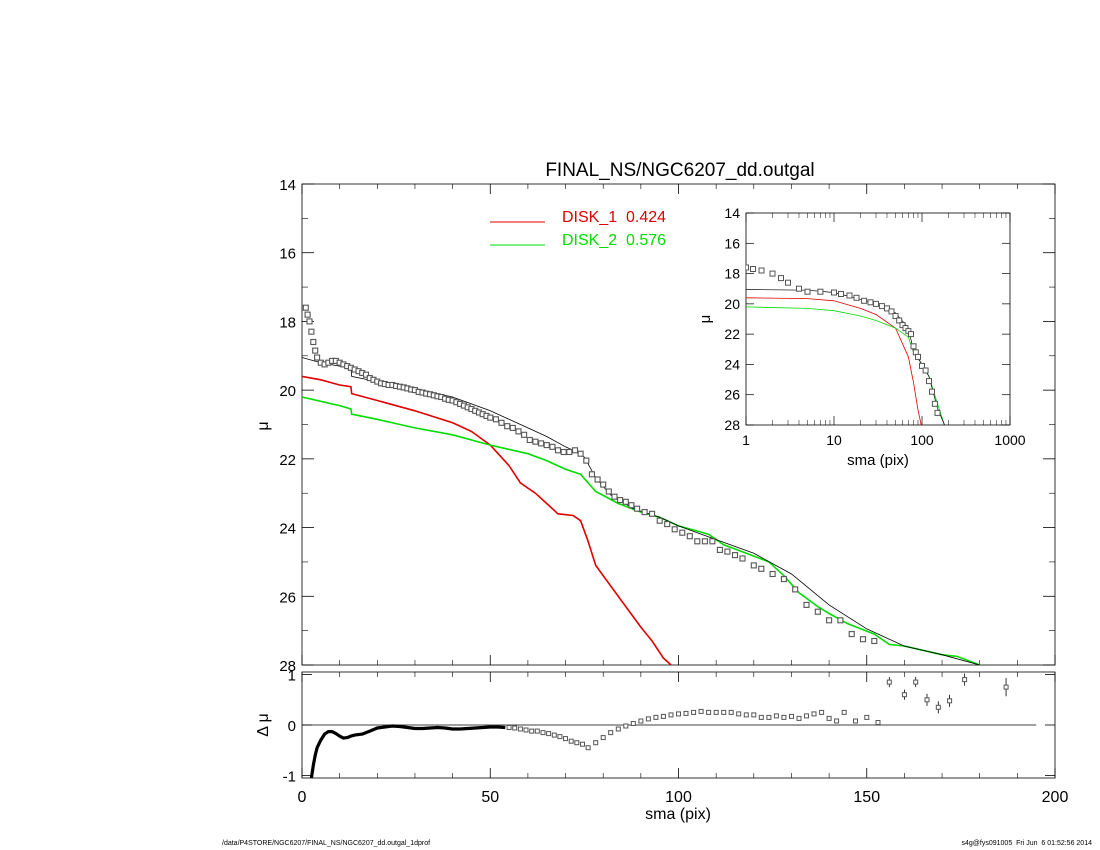 The width and height of the screenshot is (1100, 850). I want to click on inset-plot-area, so click(845, 344).